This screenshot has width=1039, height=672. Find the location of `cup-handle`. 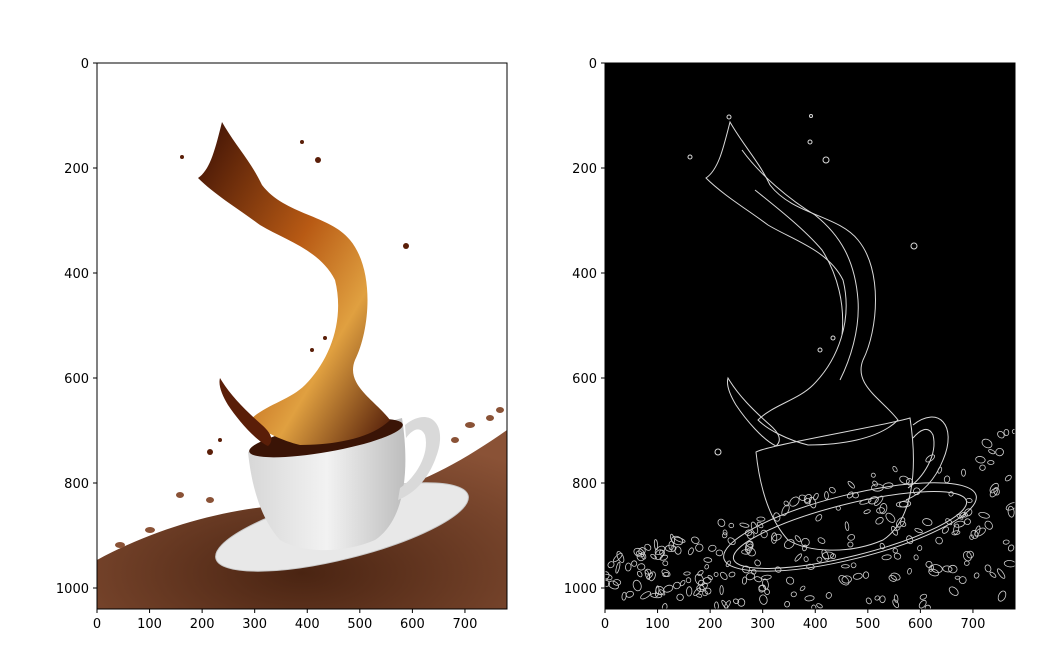

cup-handle is located at coordinates (419, 458).